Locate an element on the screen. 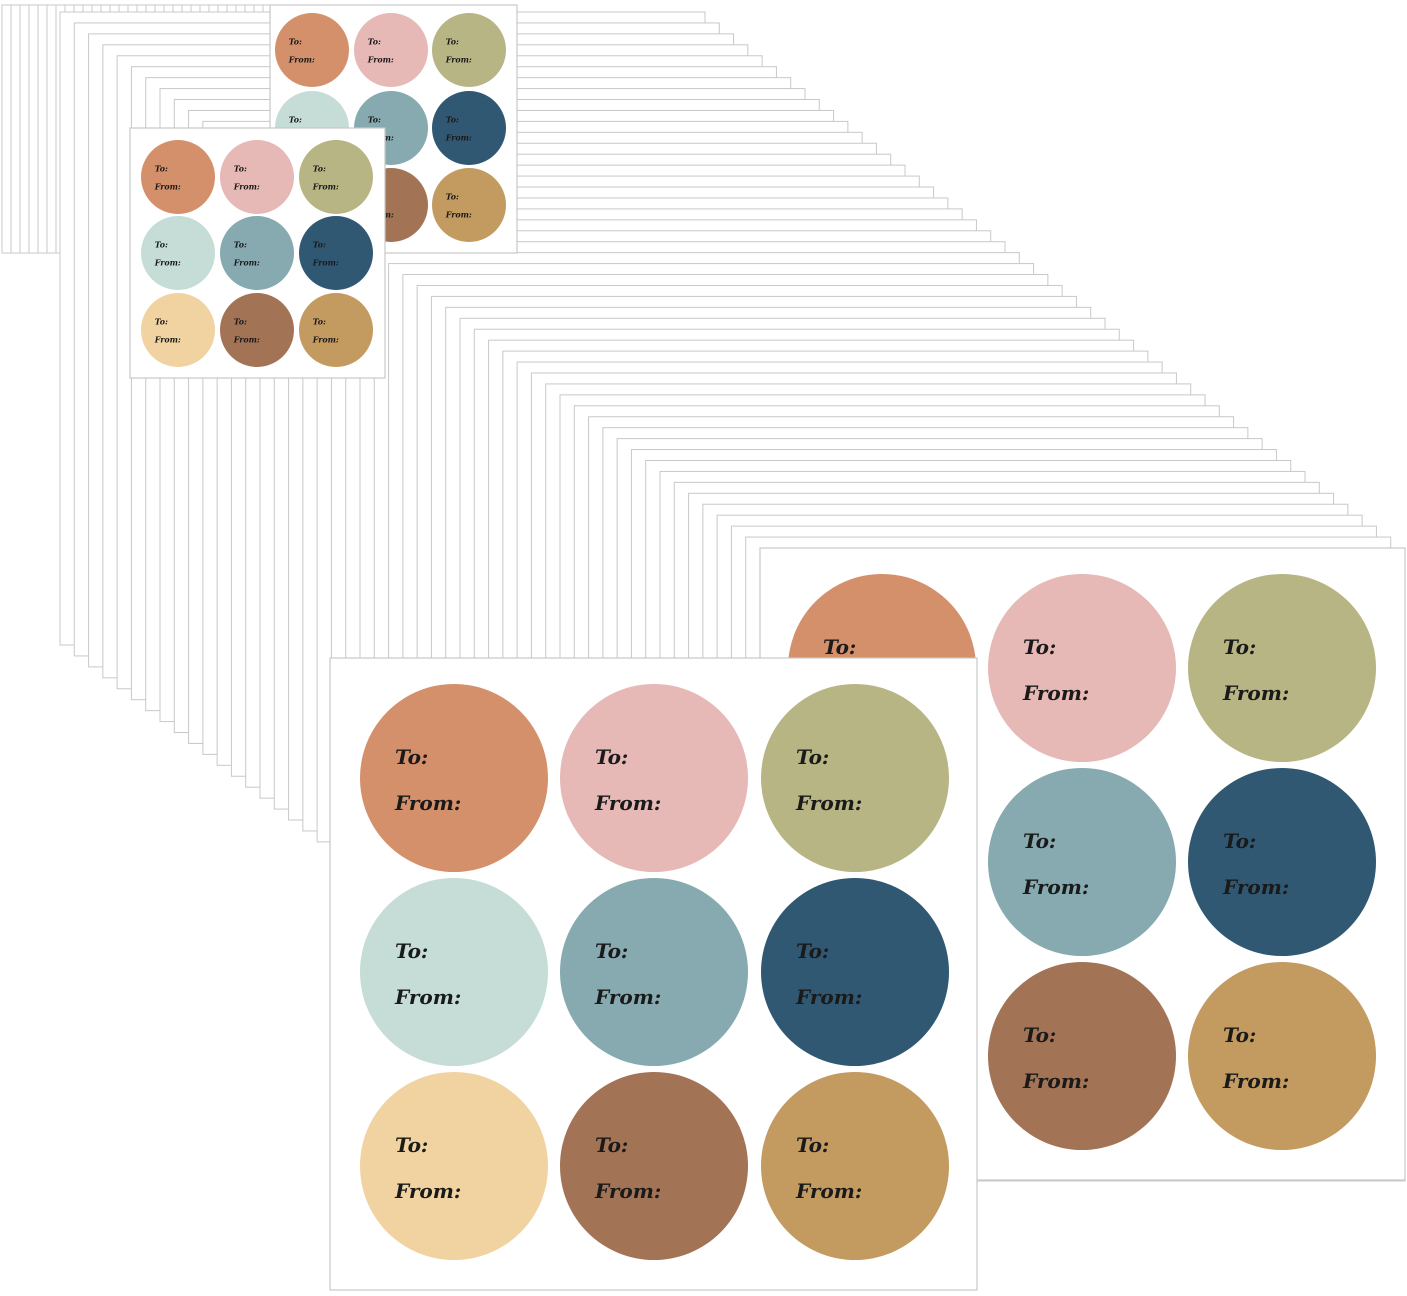 Image resolution: width=1407 pixels, height=1296 pixels. round-sticker-partial: To: is located at coordinates (882, 616).